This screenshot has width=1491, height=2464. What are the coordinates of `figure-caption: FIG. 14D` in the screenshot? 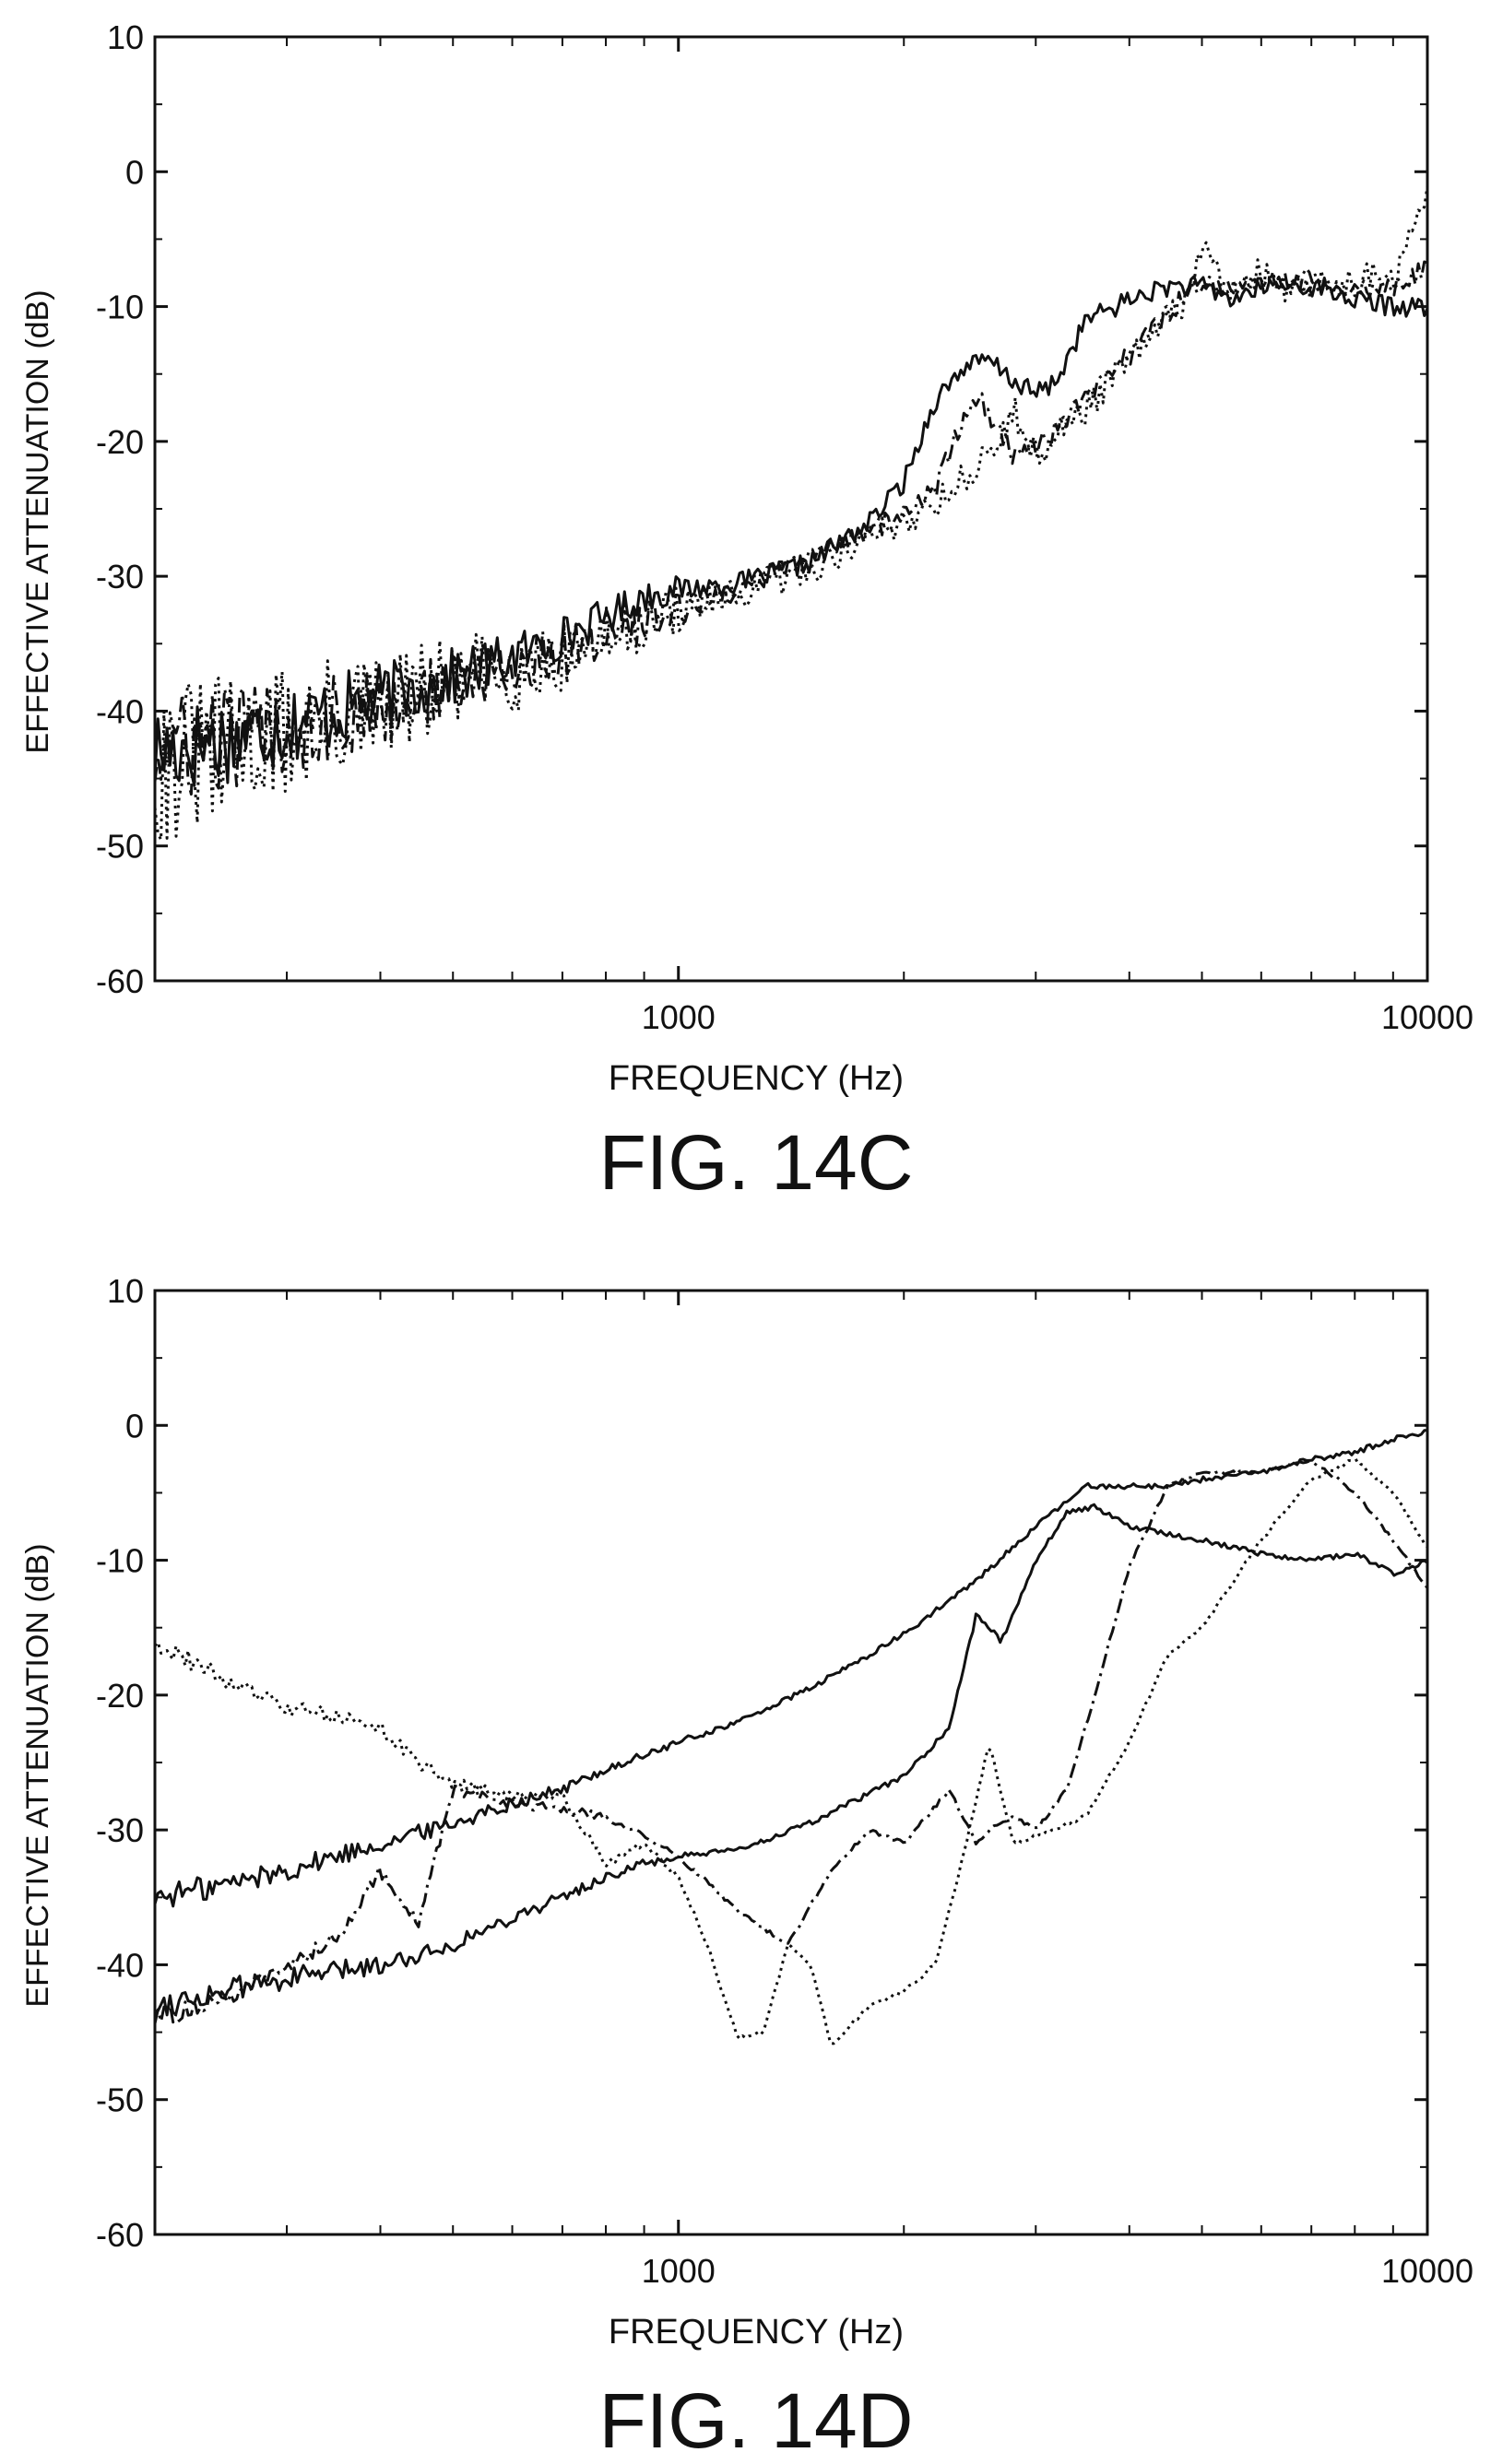 It's located at (757, 2421).